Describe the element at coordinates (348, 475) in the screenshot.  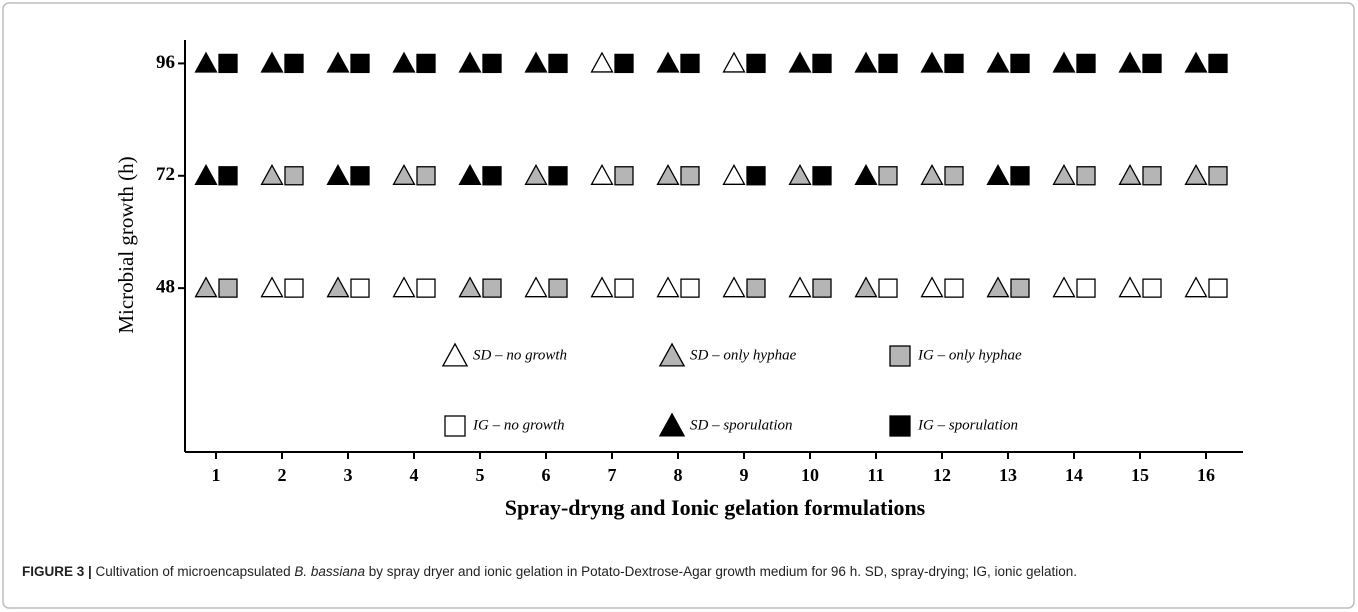
I see `x-tick-label: 3` at that location.